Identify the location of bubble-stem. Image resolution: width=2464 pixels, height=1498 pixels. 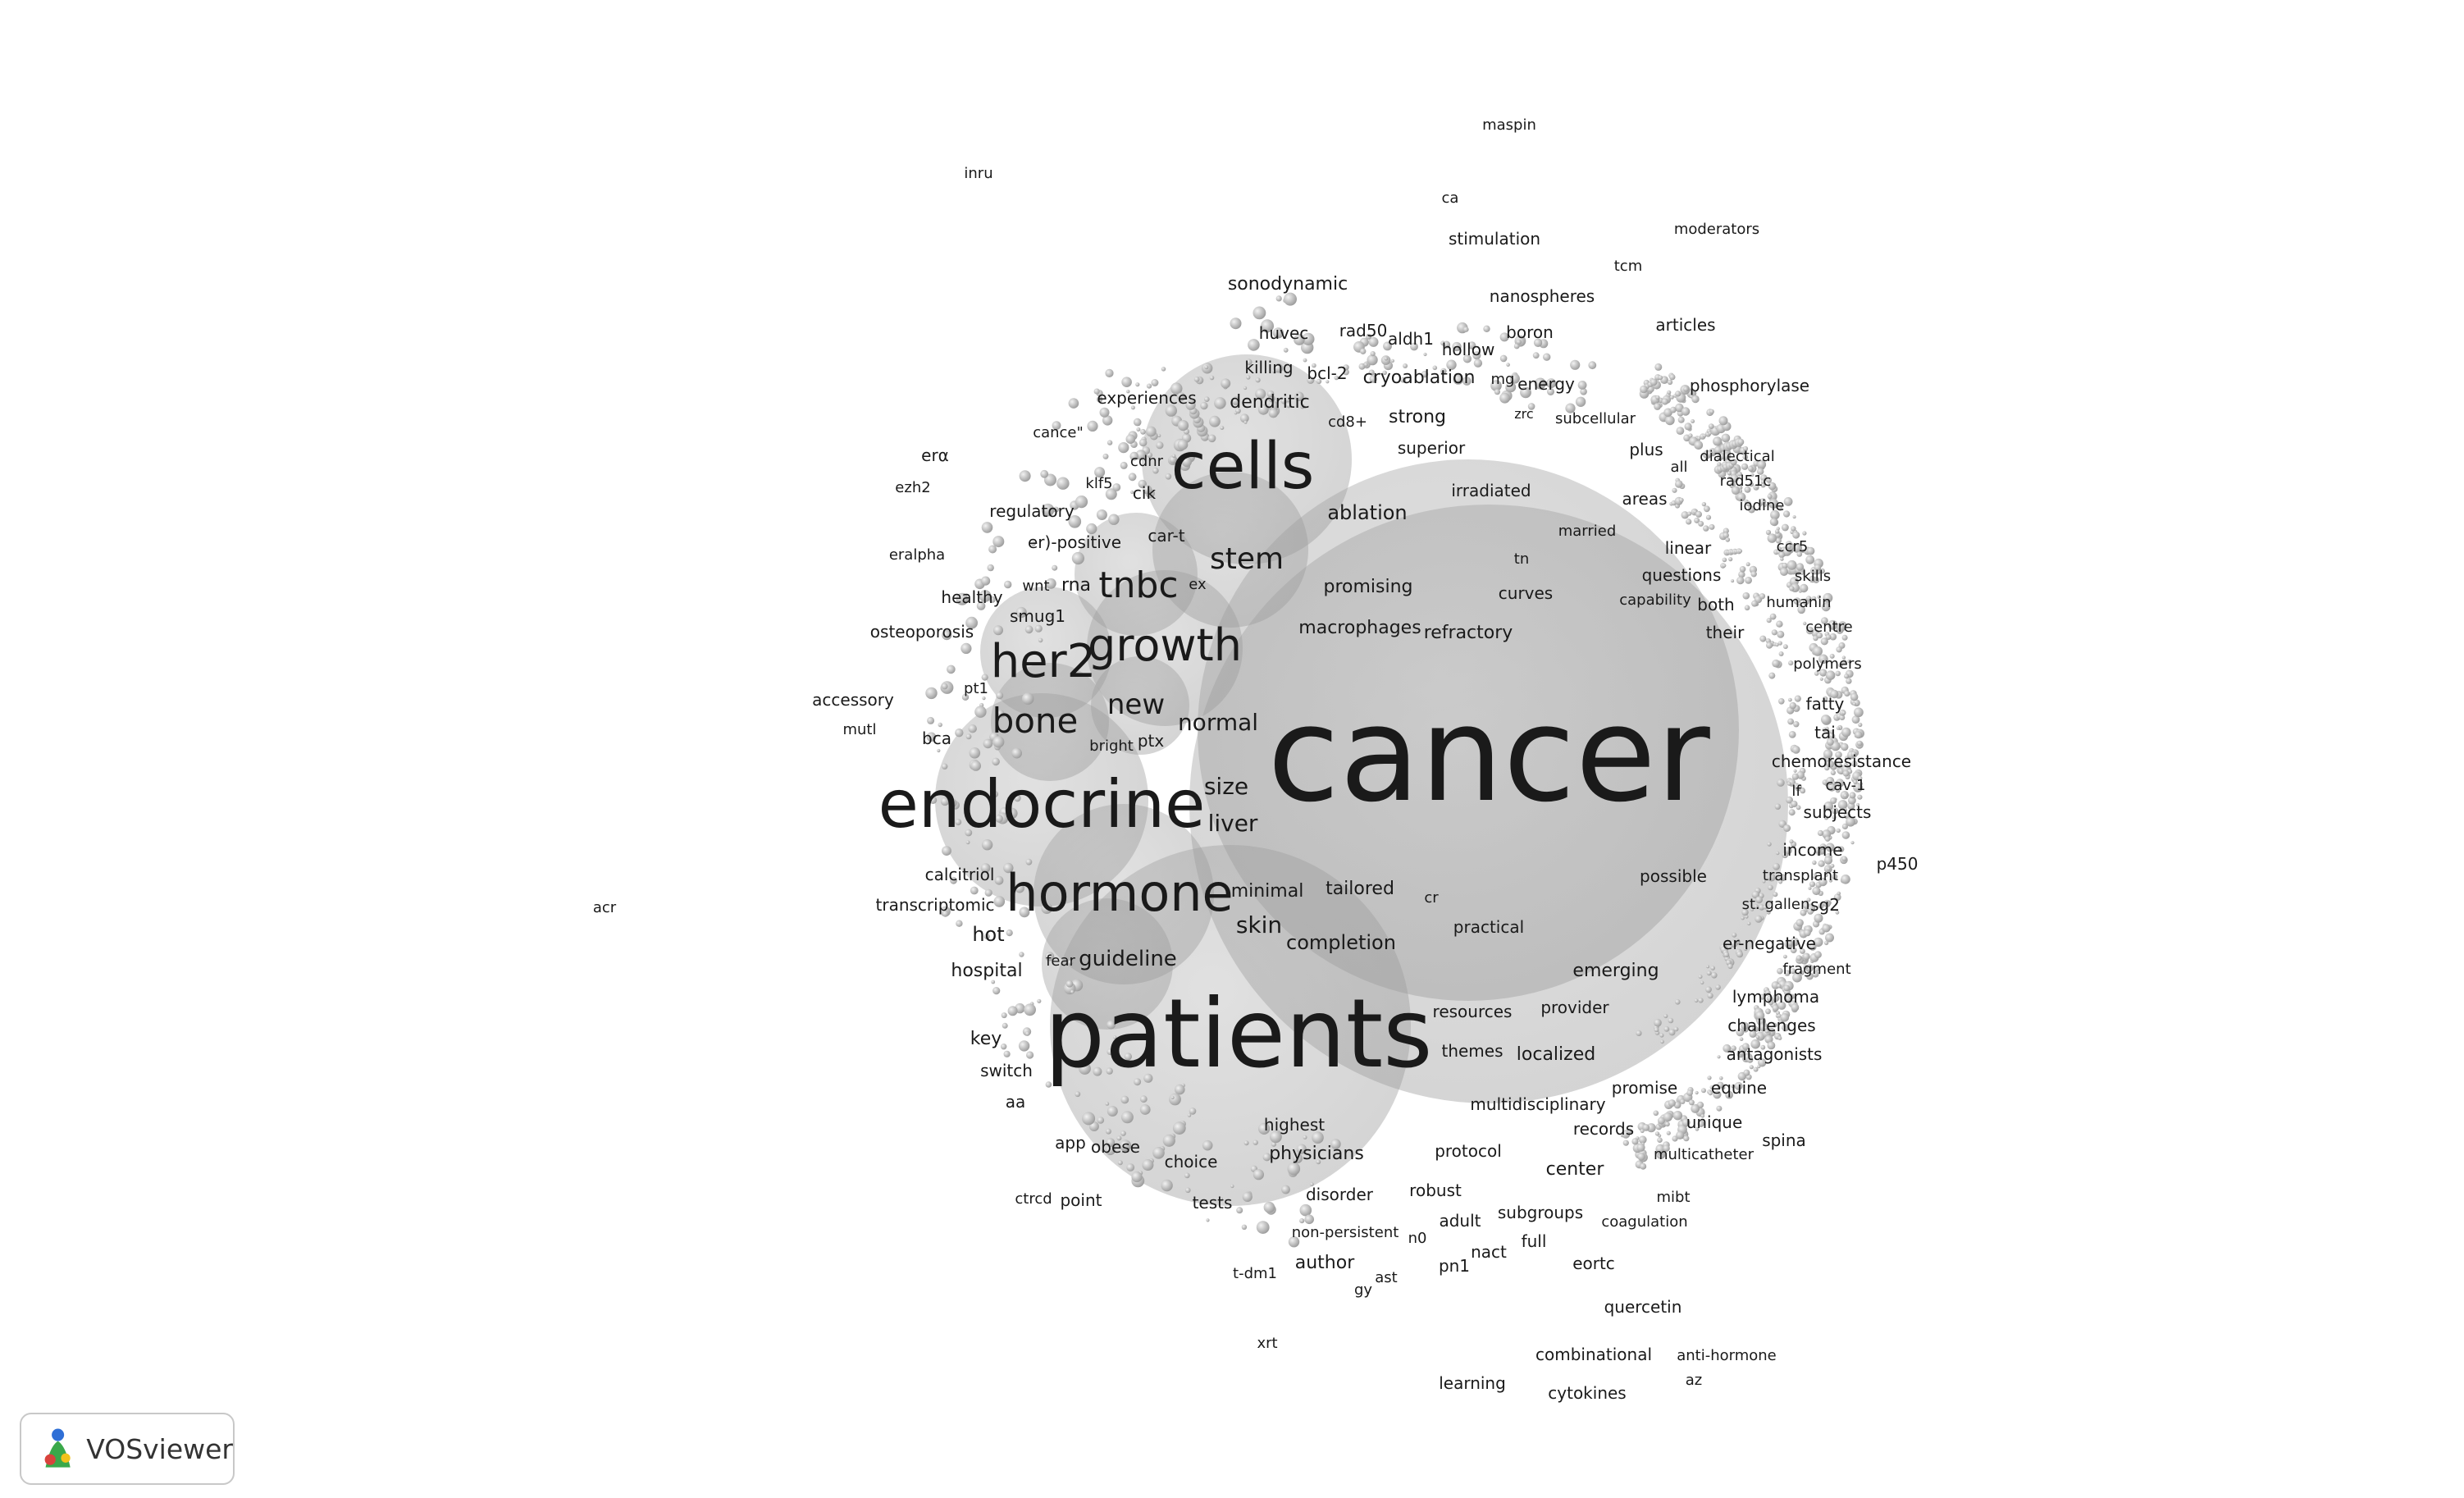
(1230, 550).